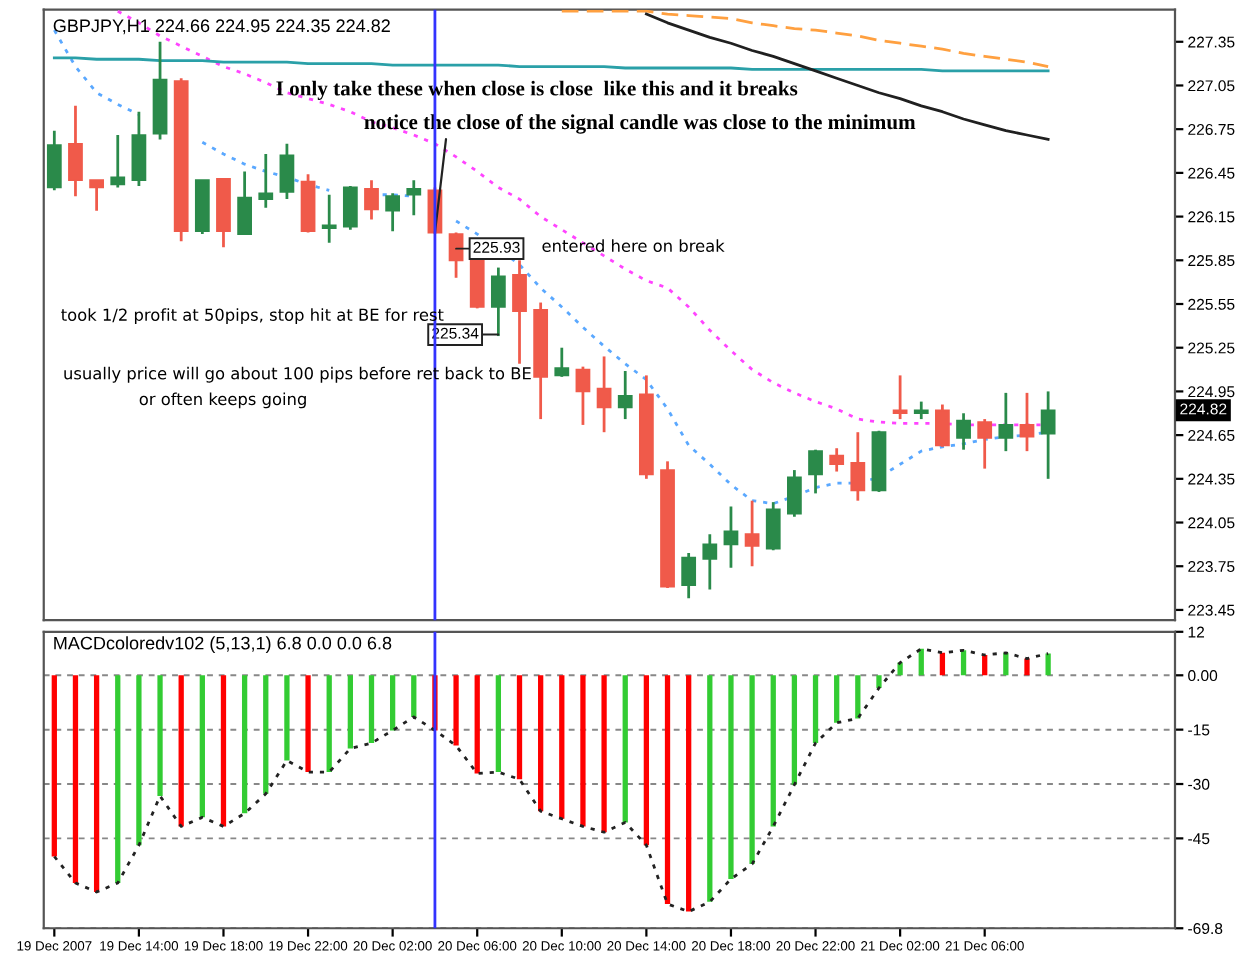 The height and width of the screenshot is (972, 1250). Describe the element at coordinates (223, 645) in the screenshot. I see `chart-title: MACDcoloredv102 (5,13,1) 6.8 0.0 0.0 6.8` at that location.